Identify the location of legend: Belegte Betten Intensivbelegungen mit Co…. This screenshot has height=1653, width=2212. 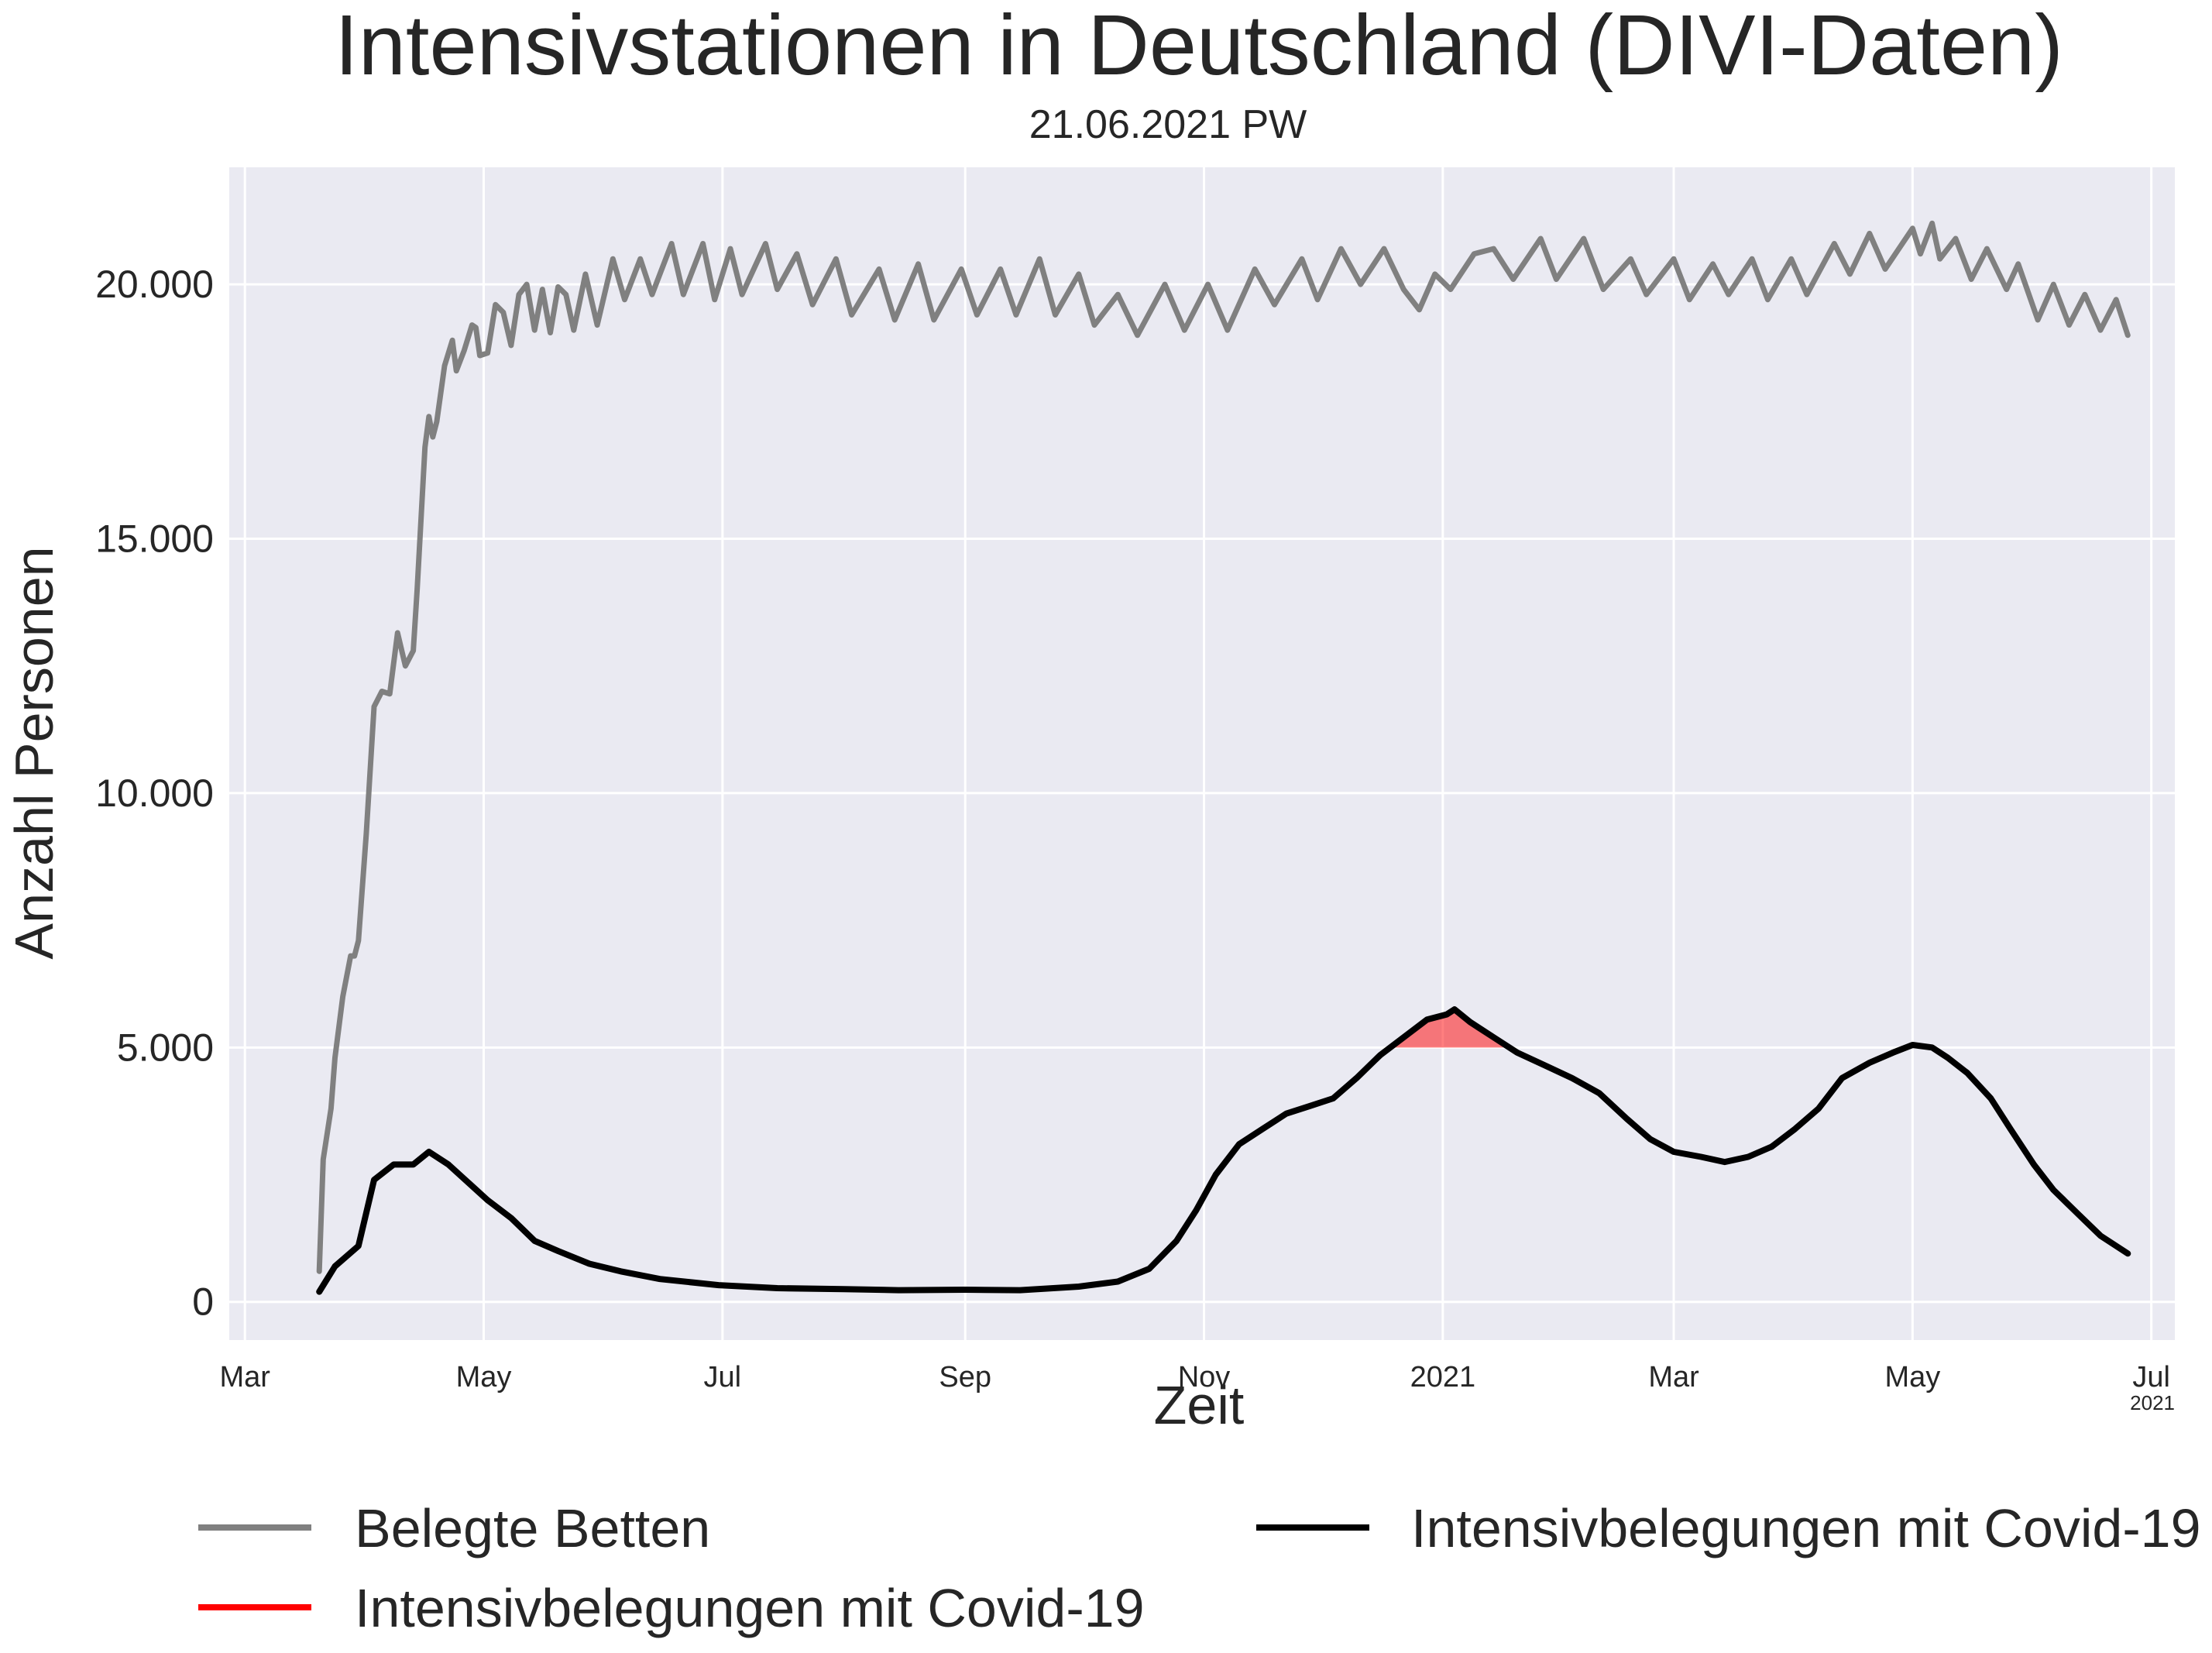
(1199, 1568).